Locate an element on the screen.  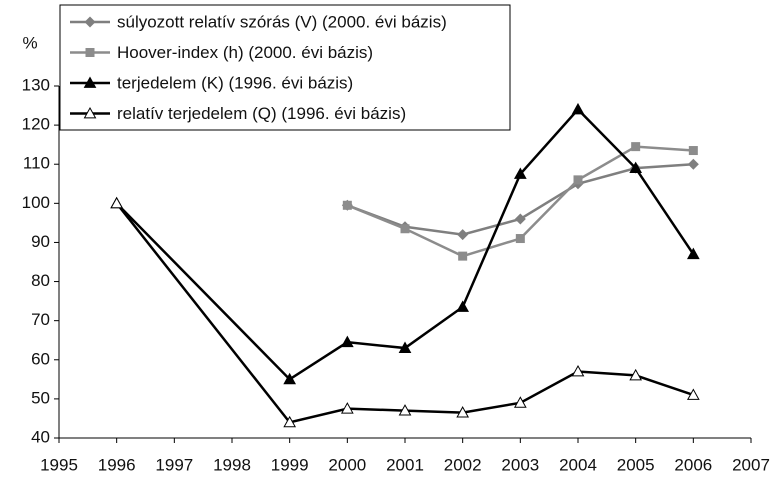
y-tick-label: 80 is located at coordinates (40, 280).